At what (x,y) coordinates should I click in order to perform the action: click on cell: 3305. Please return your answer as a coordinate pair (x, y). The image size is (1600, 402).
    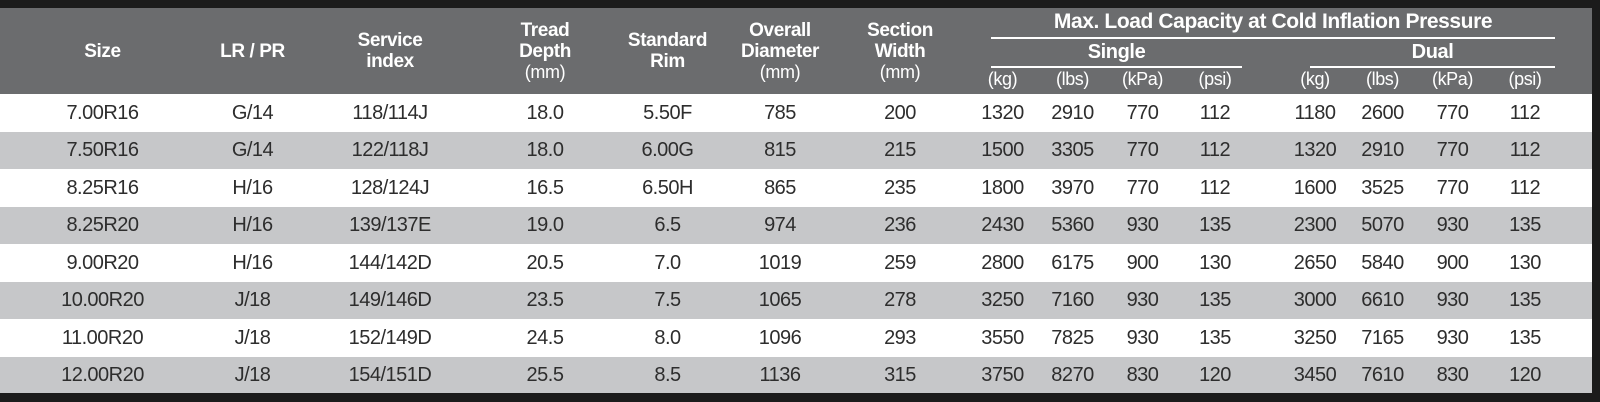
    Looking at the image, I should click on (1072, 150).